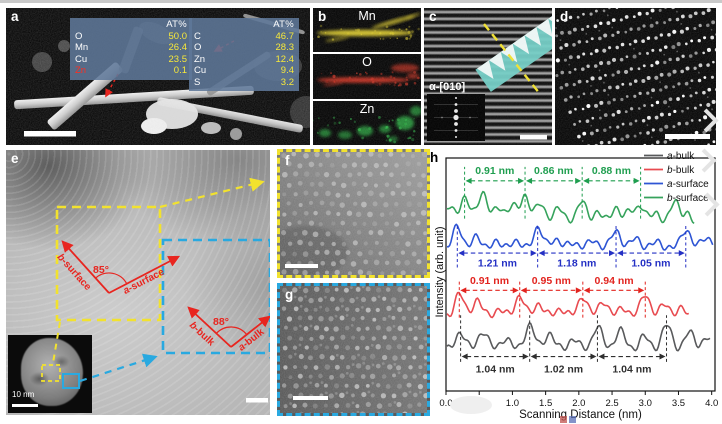 The height and width of the screenshot is (424, 722). I want to click on eds-row: Zn 0.1, so click(131, 70).